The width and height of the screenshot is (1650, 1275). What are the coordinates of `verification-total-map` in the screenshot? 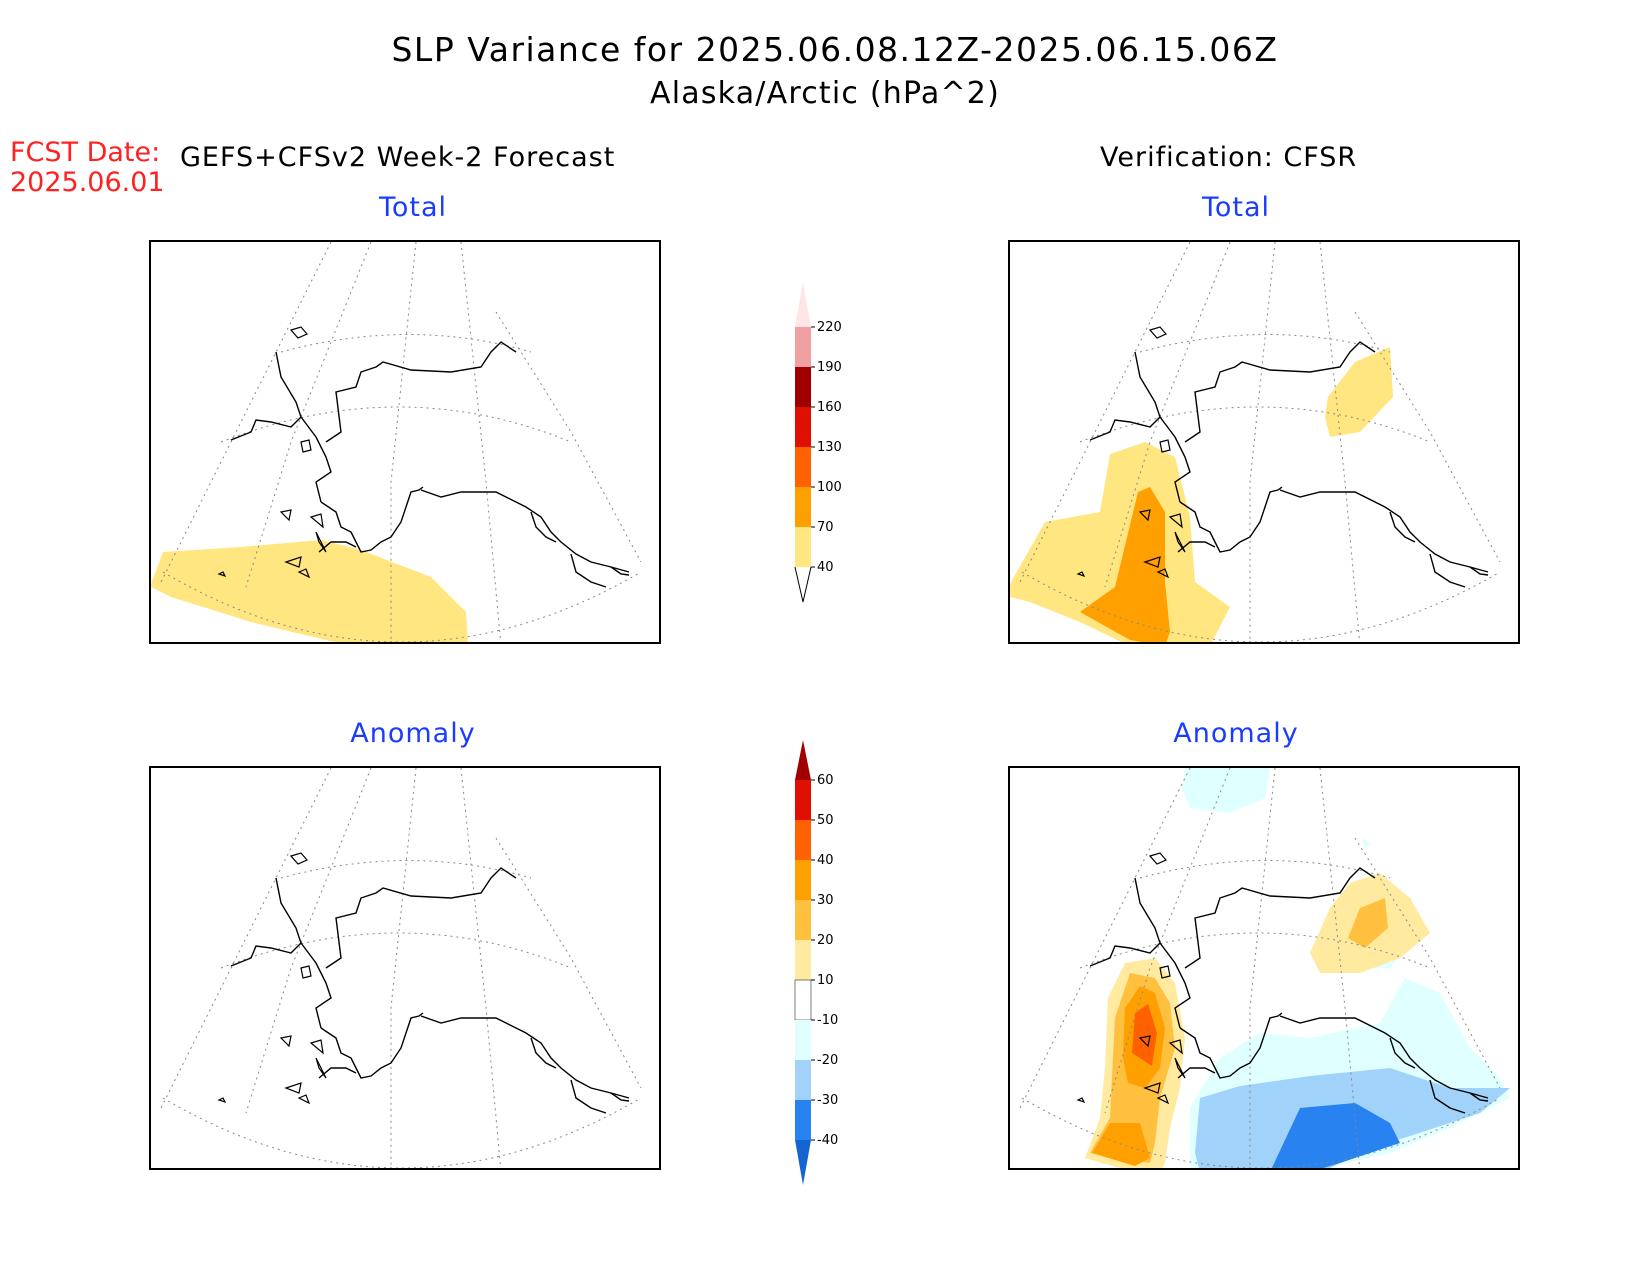 It's located at (1264, 442).